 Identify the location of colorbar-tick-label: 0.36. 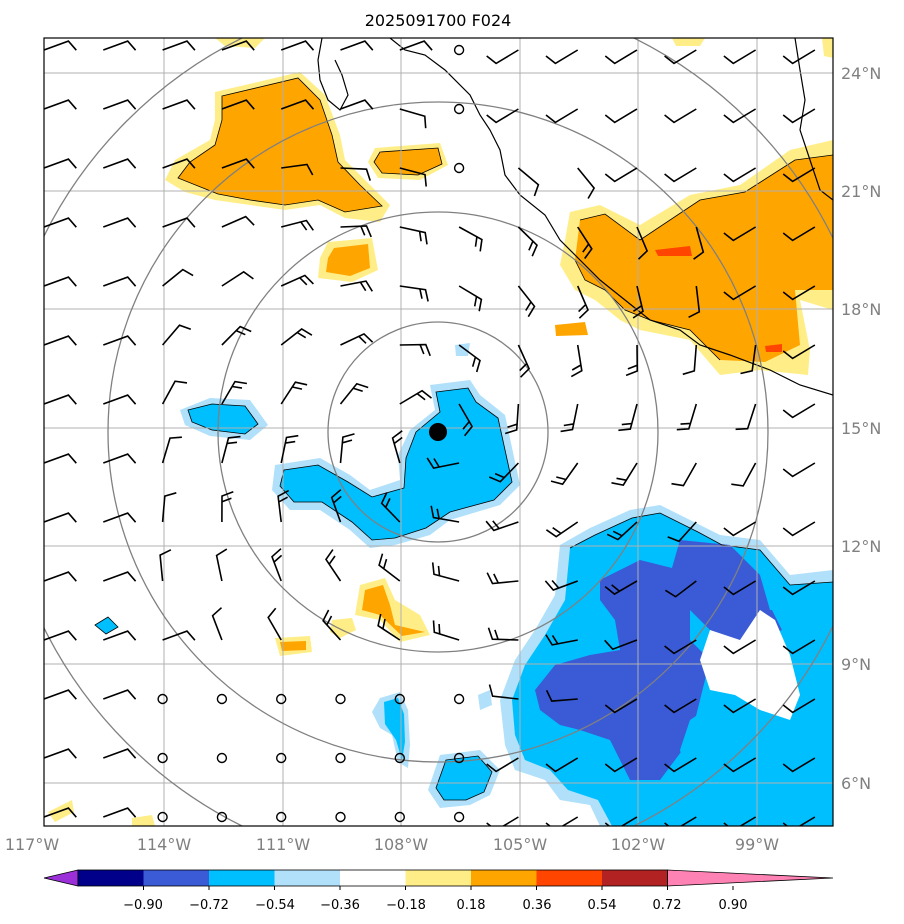
(537, 905).